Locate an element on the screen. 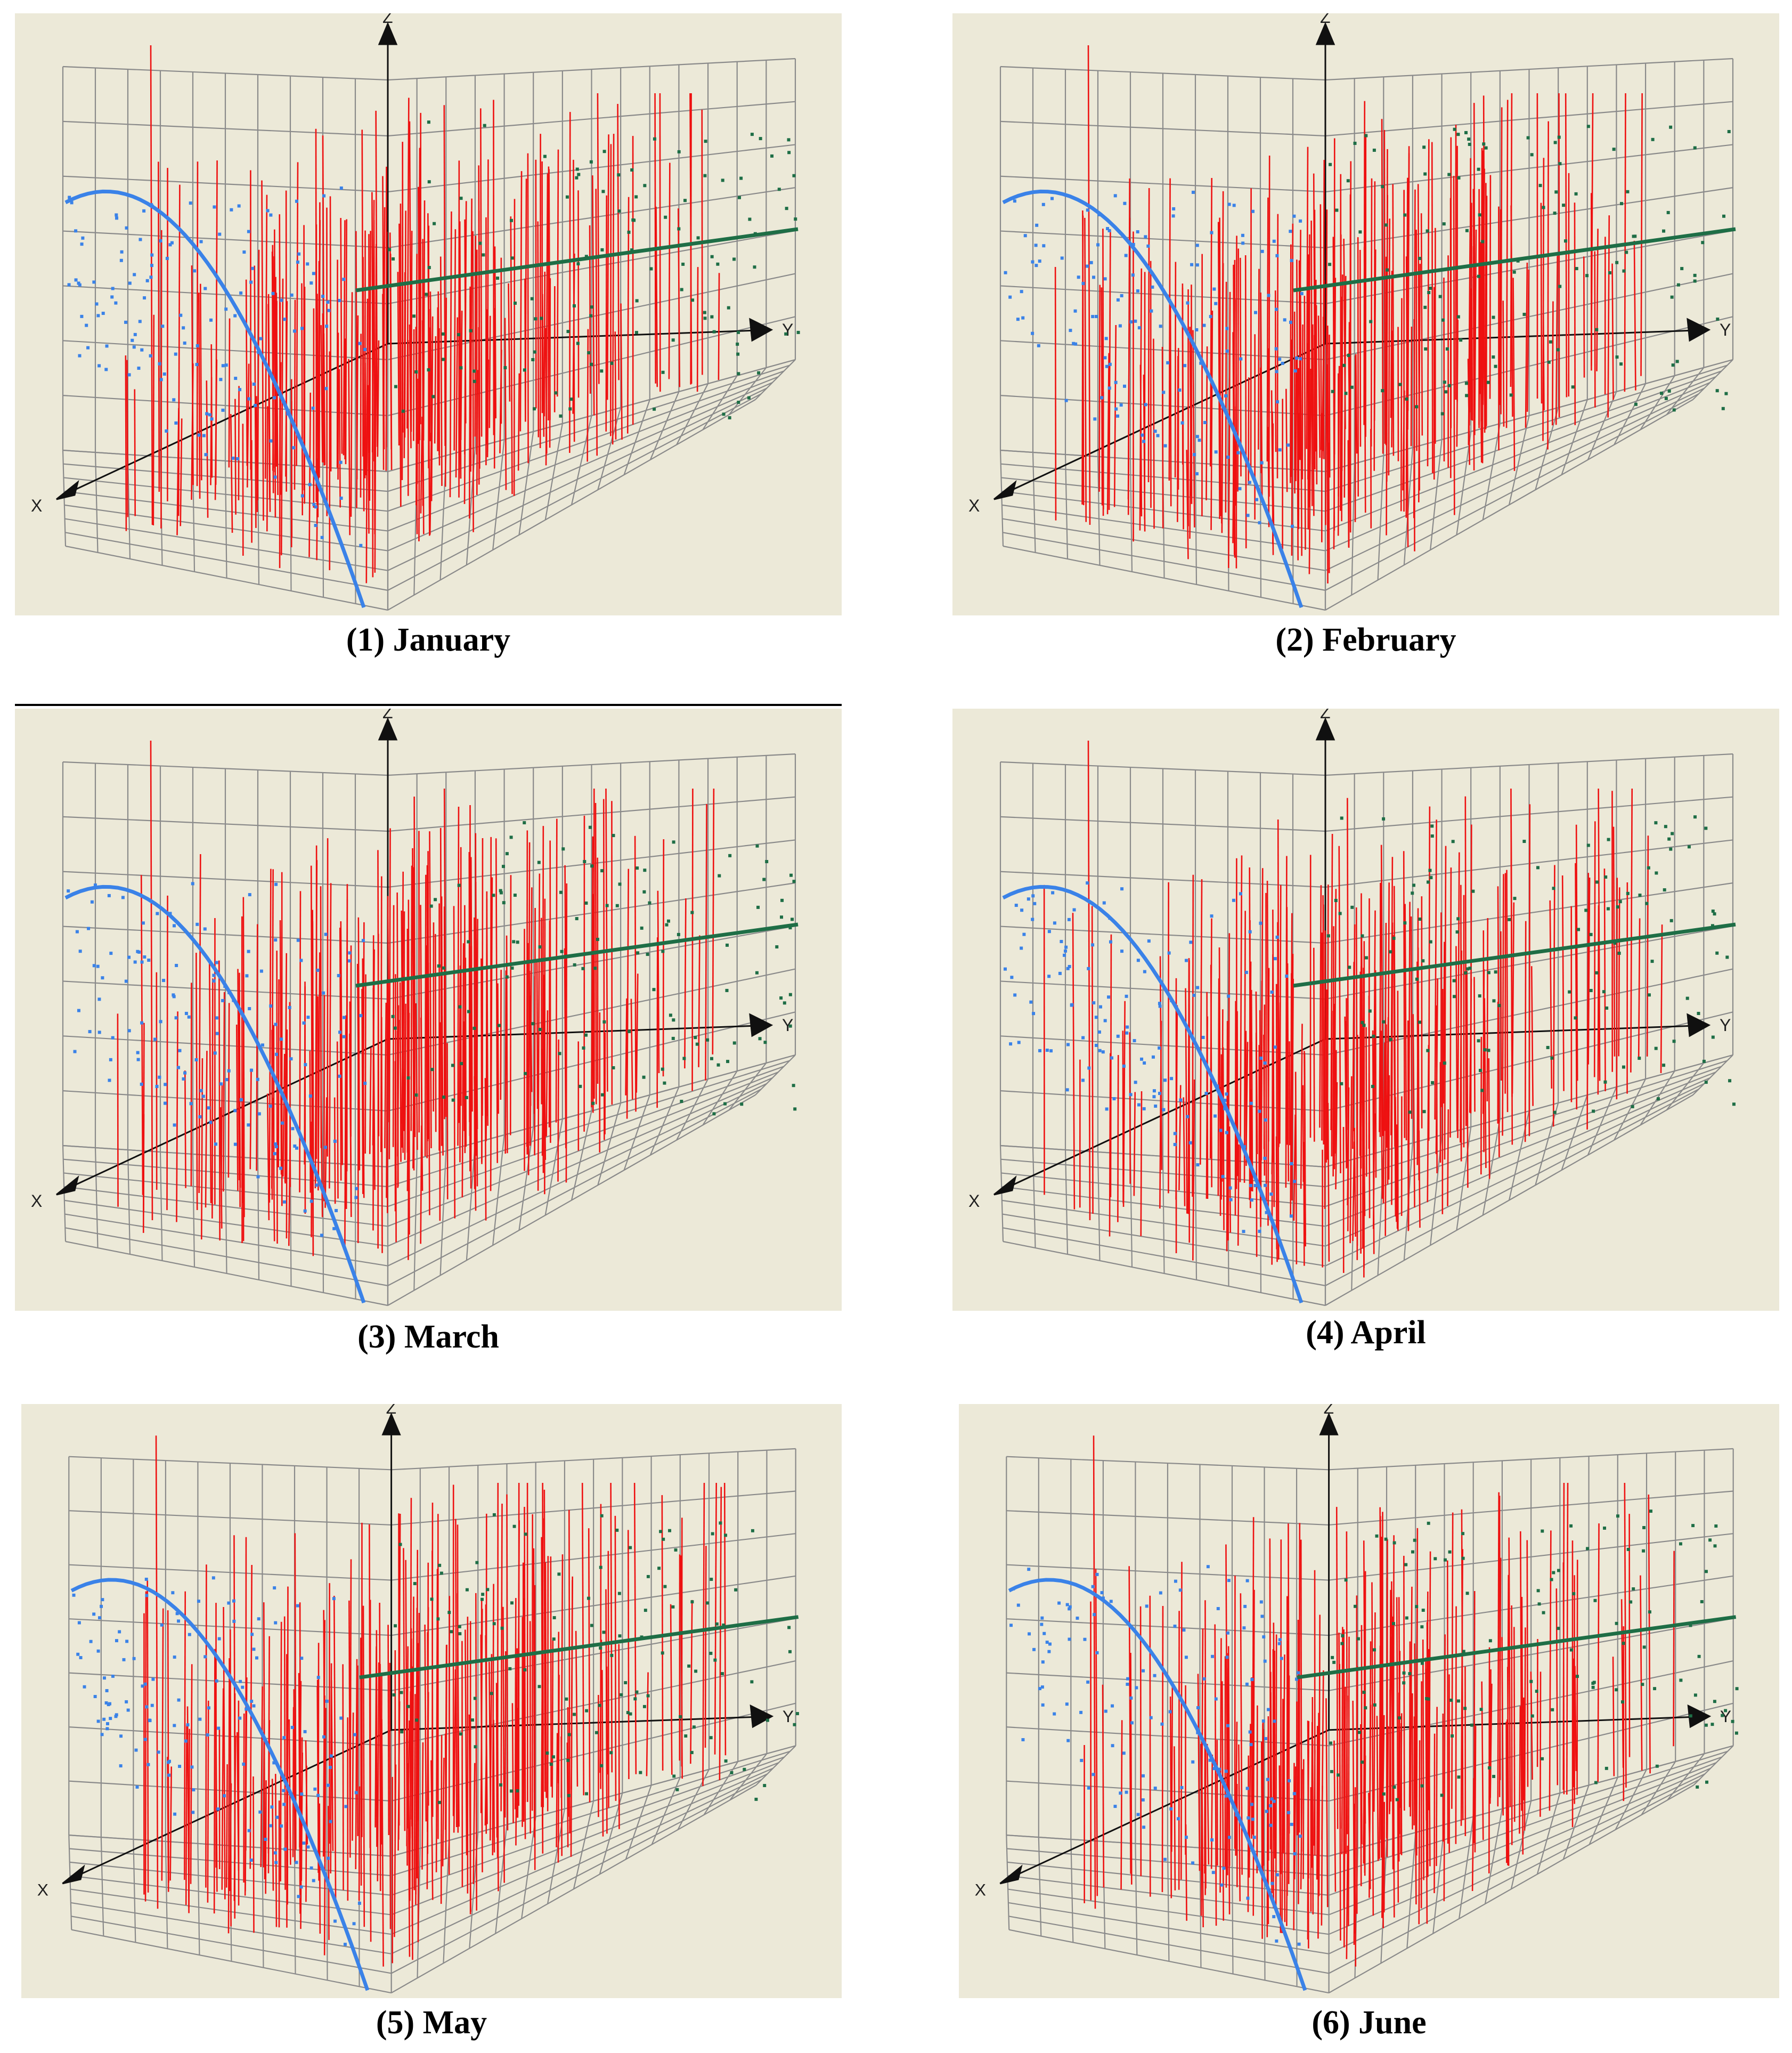 Image resolution: width=1792 pixels, height=2053 pixels. xz-fit-curve is located at coordinates (215, 1094).